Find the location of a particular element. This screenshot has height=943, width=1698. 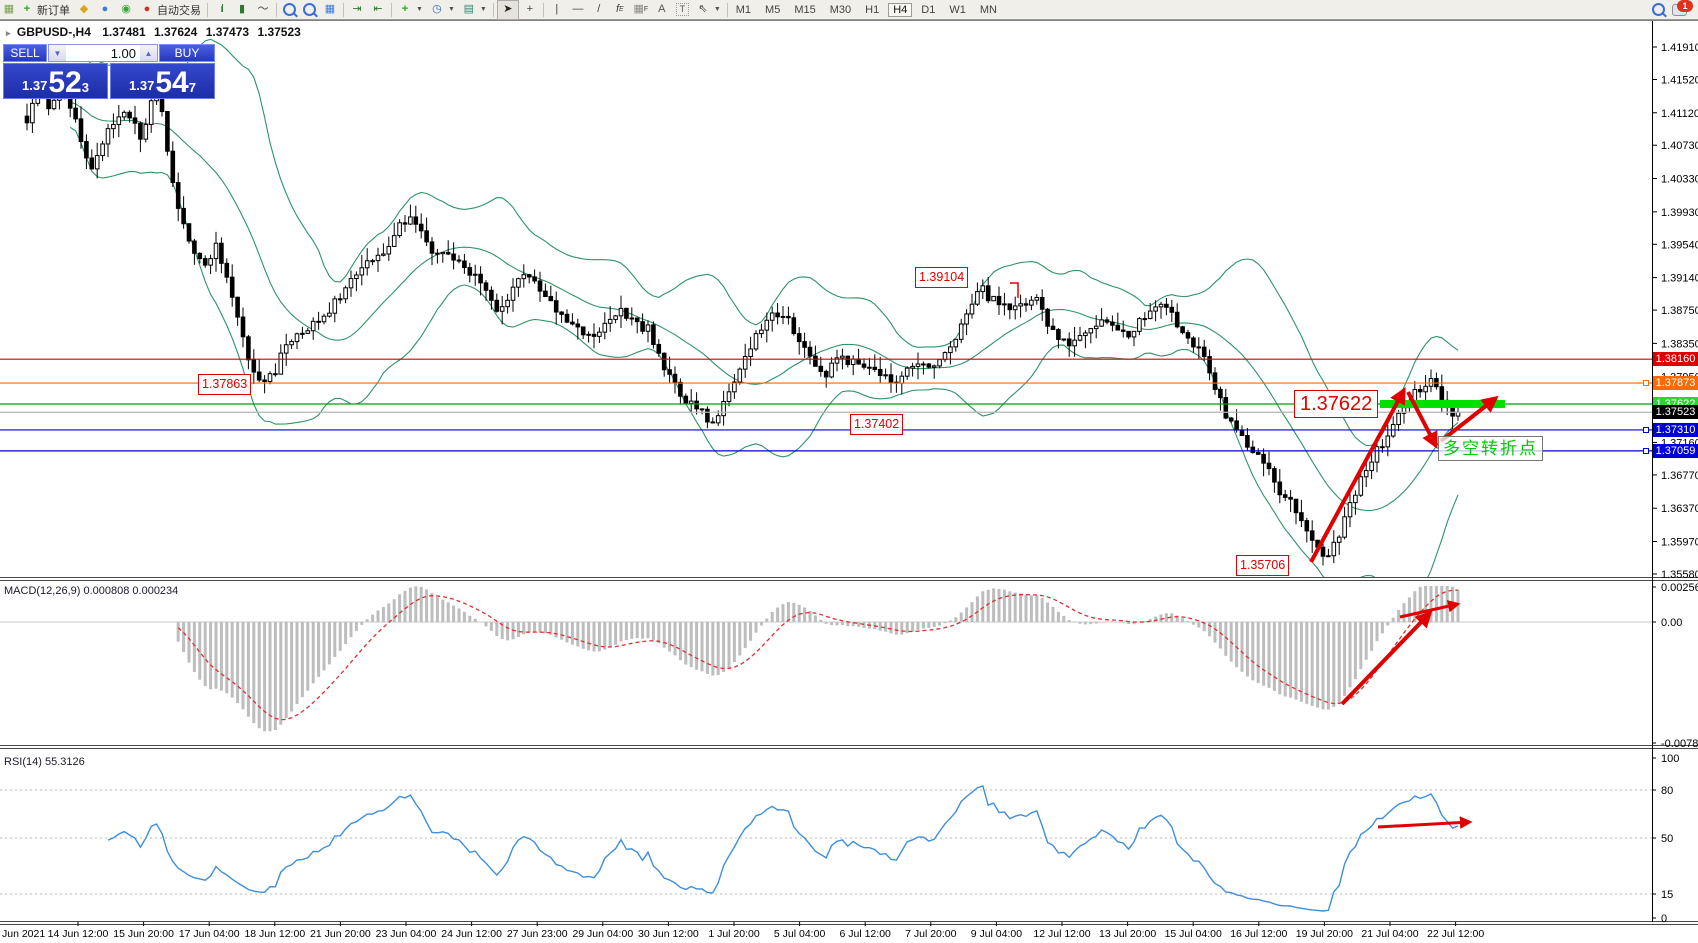

trendline-button: / is located at coordinates (599, 10).